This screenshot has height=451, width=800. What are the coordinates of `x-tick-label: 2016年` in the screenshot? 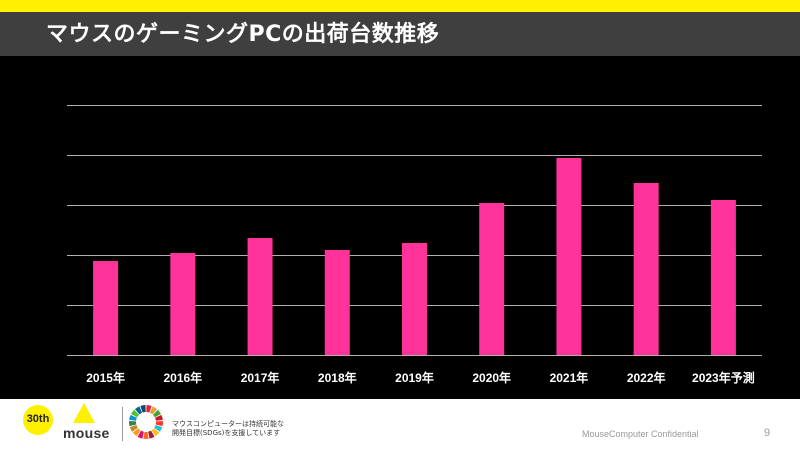 It's located at (182, 377).